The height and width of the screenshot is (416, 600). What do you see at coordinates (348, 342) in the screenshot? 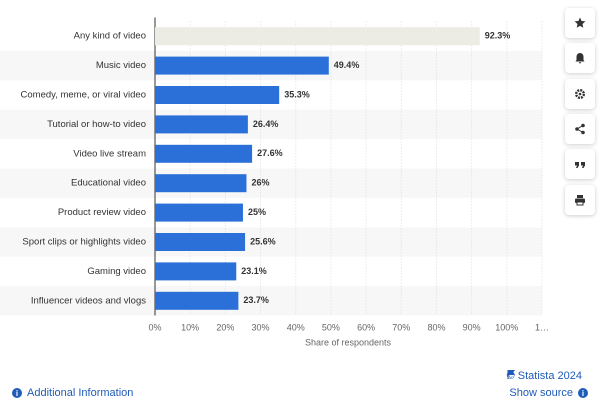
I see `x-axis-title: Share of respondents` at bounding box center [348, 342].